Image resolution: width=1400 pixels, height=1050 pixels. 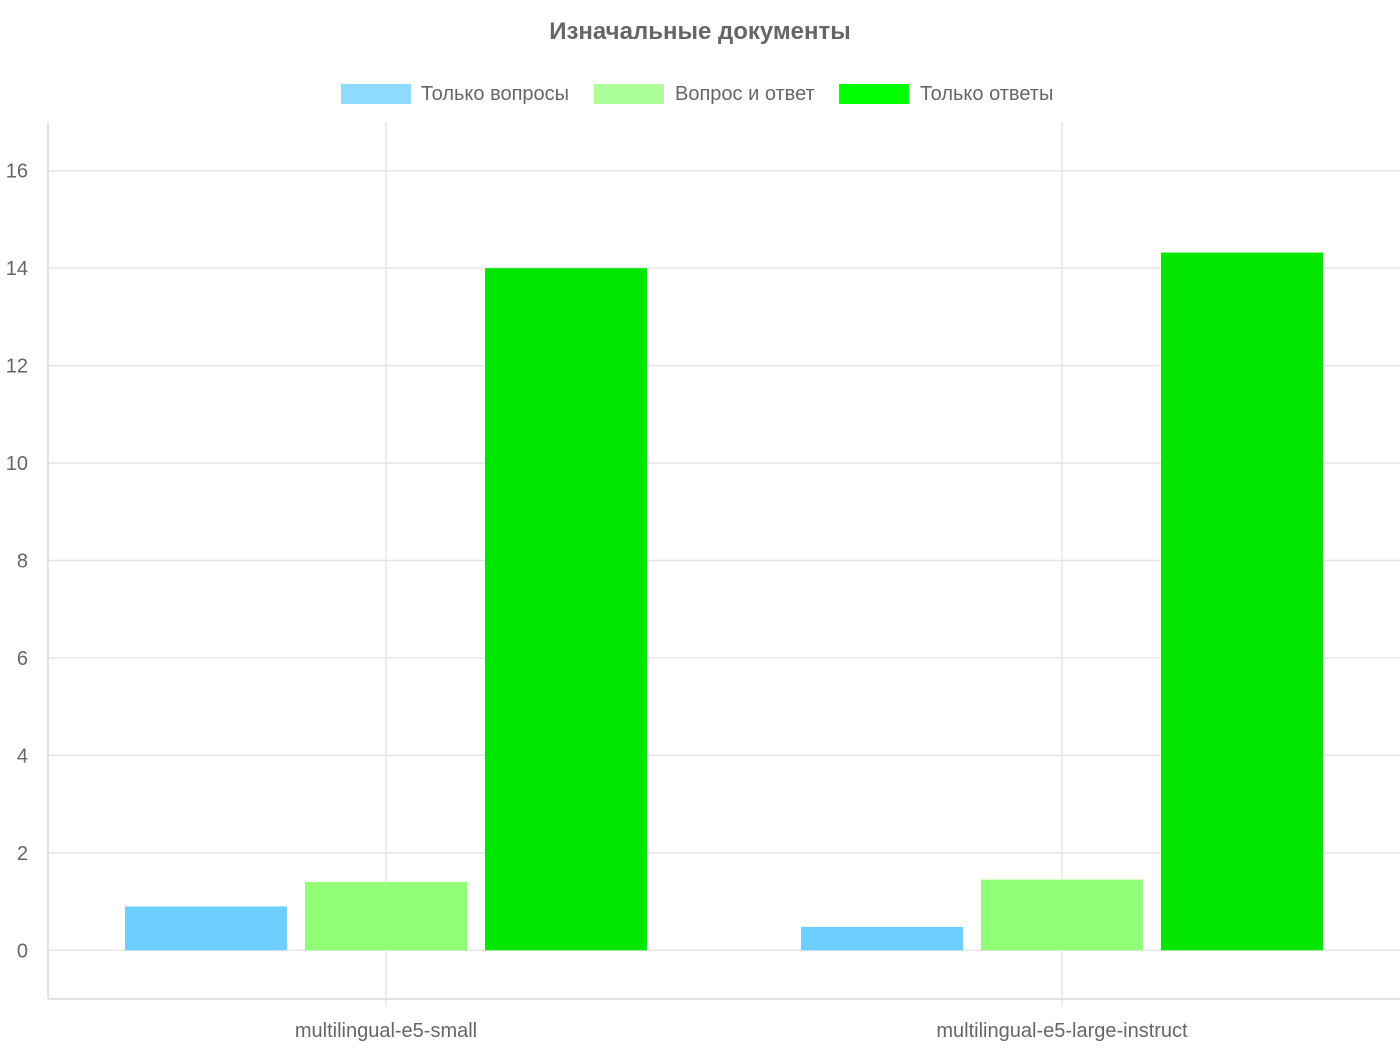 What do you see at coordinates (745, 94) in the screenshot?
I see `legend-label: Вопрос и ответ` at bounding box center [745, 94].